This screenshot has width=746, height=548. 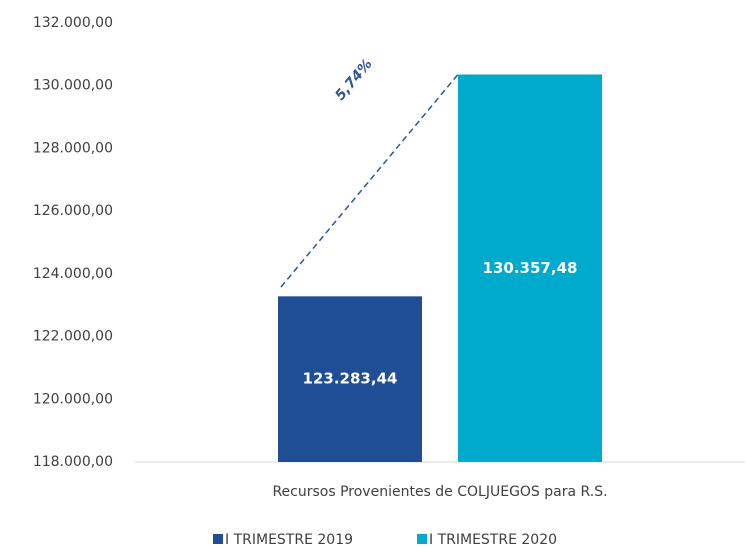 What do you see at coordinates (73, 86) in the screenshot?
I see `y-tick-label: 130.000,00` at bounding box center [73, 86].